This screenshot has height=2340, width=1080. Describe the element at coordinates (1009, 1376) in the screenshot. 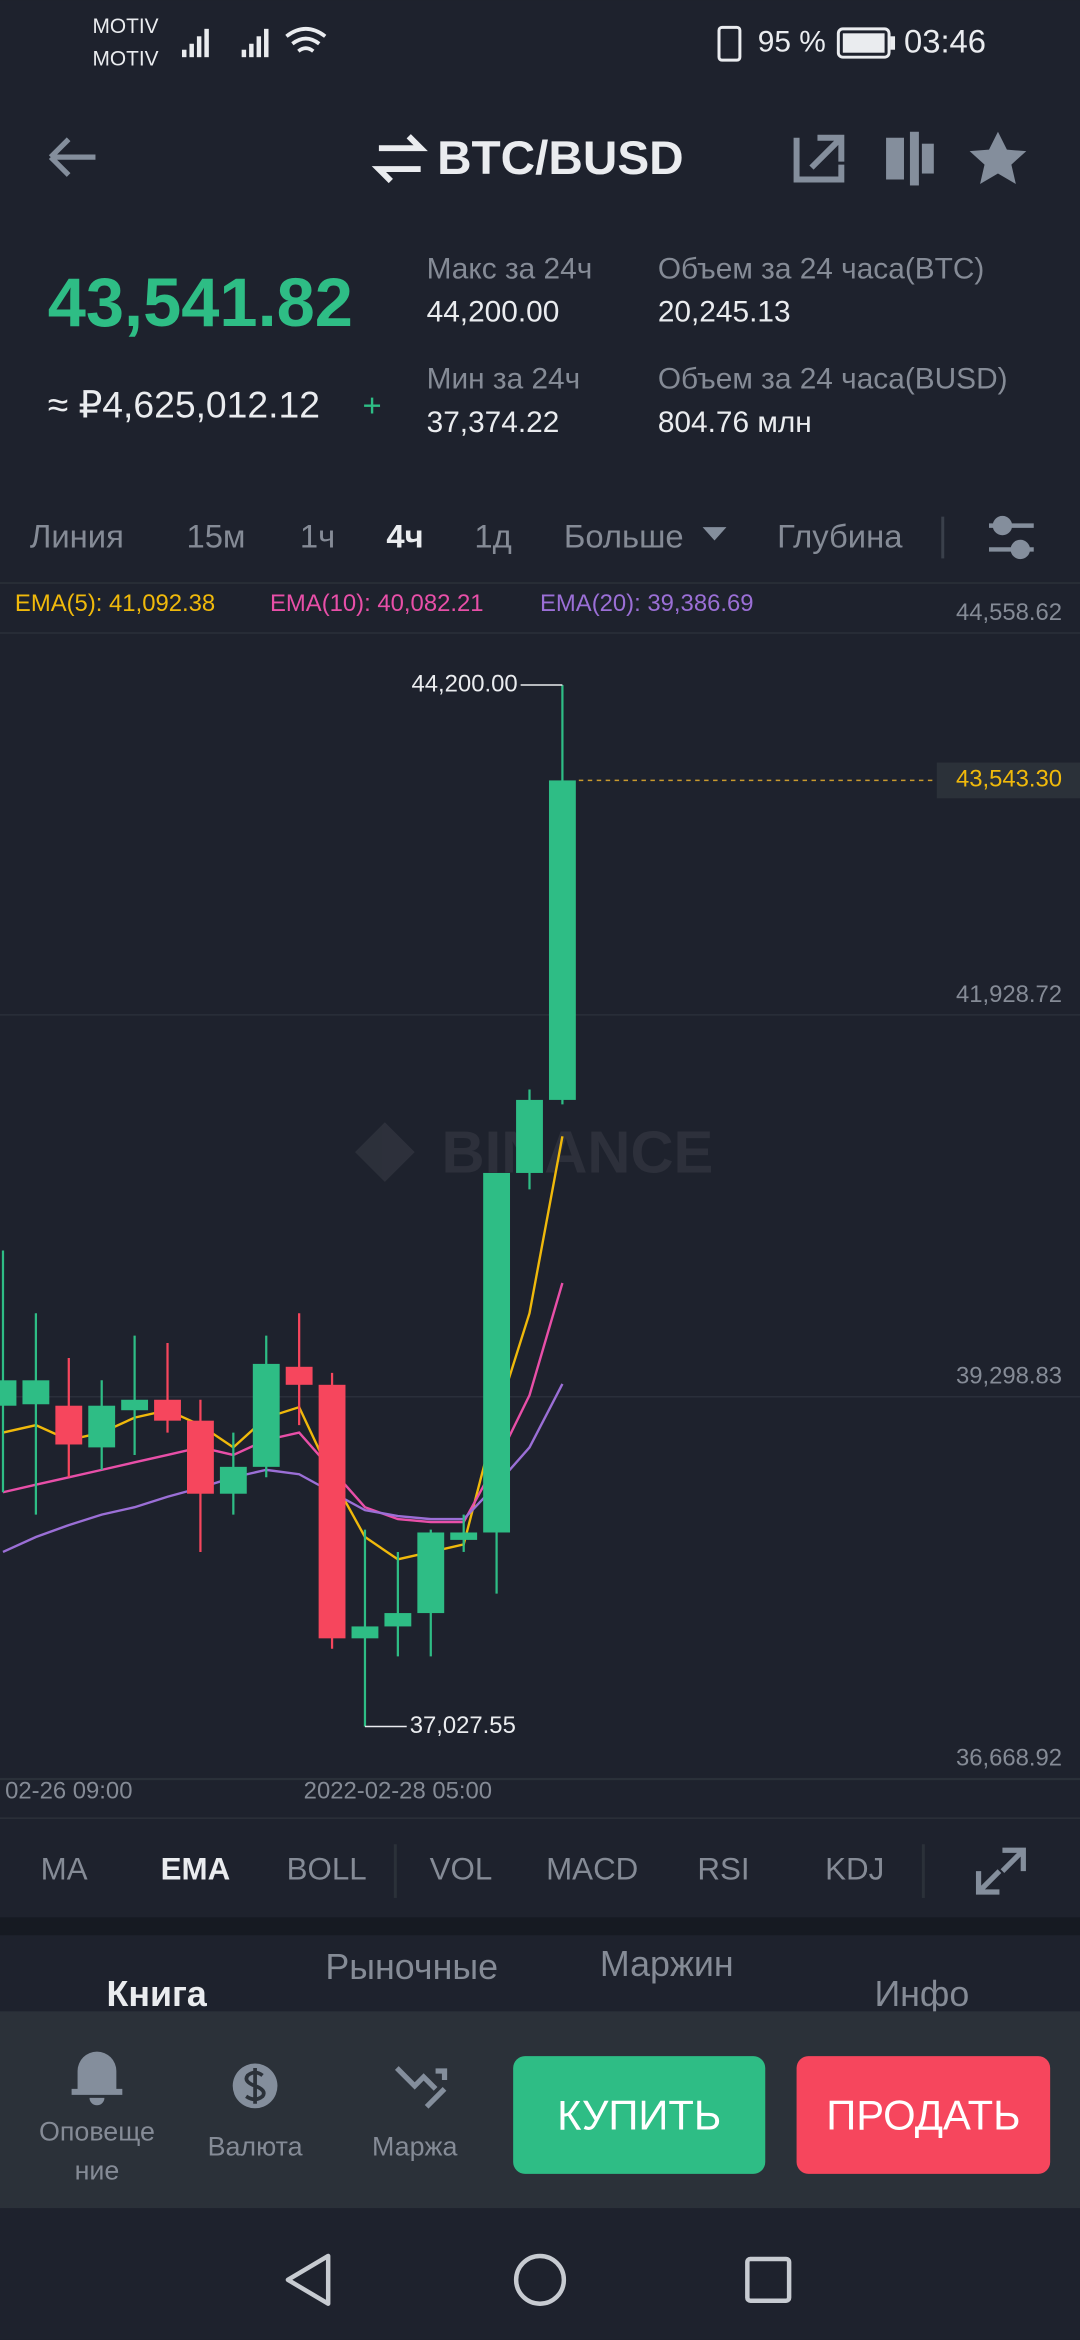

I see `y-tick-label: 39,298.83` at that location.